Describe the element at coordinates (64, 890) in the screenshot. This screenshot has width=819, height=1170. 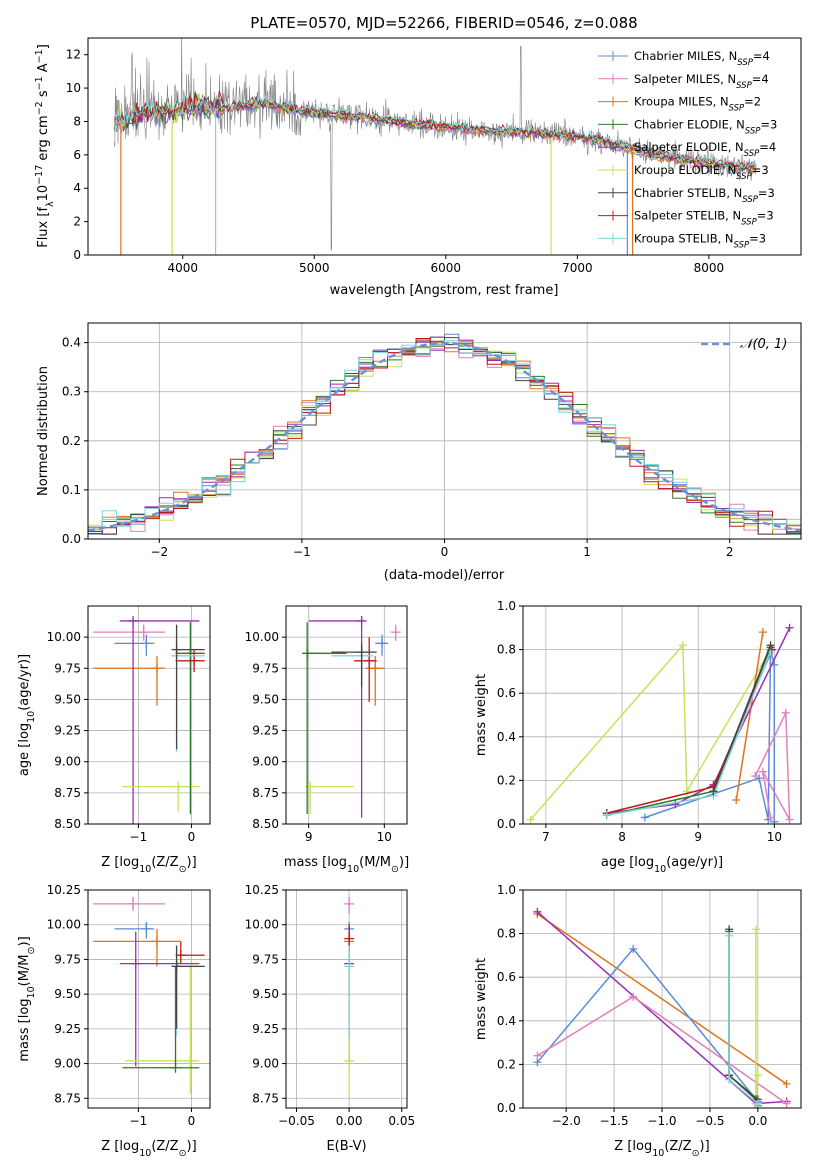
I see `y-tick-label: 10.25` at that location.